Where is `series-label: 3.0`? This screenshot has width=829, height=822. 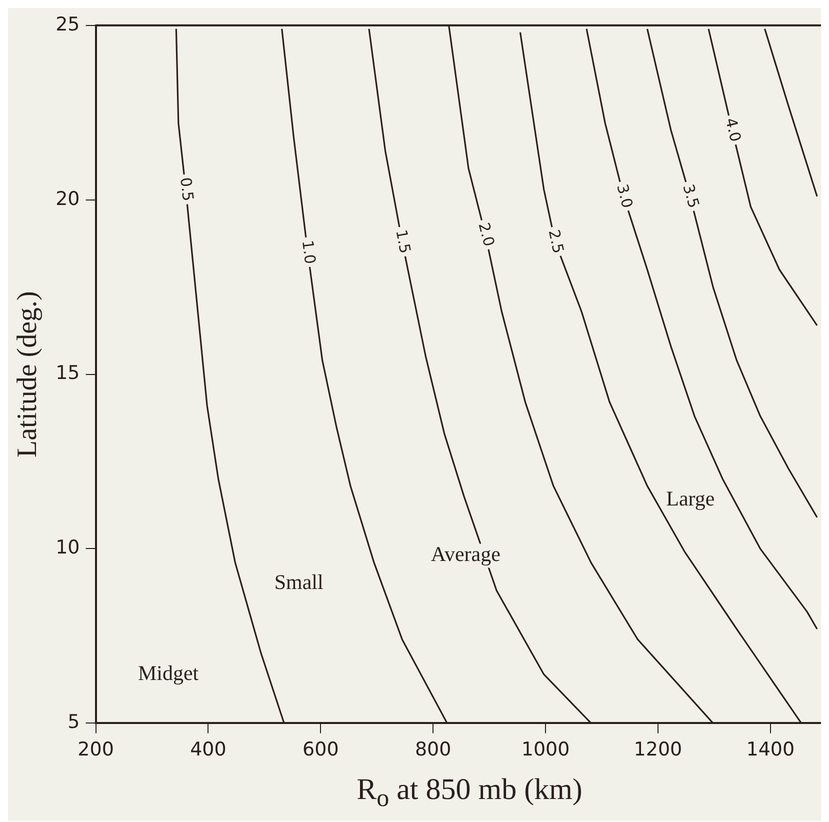 series-label: 3.0 is located at coordinates (624, 196).